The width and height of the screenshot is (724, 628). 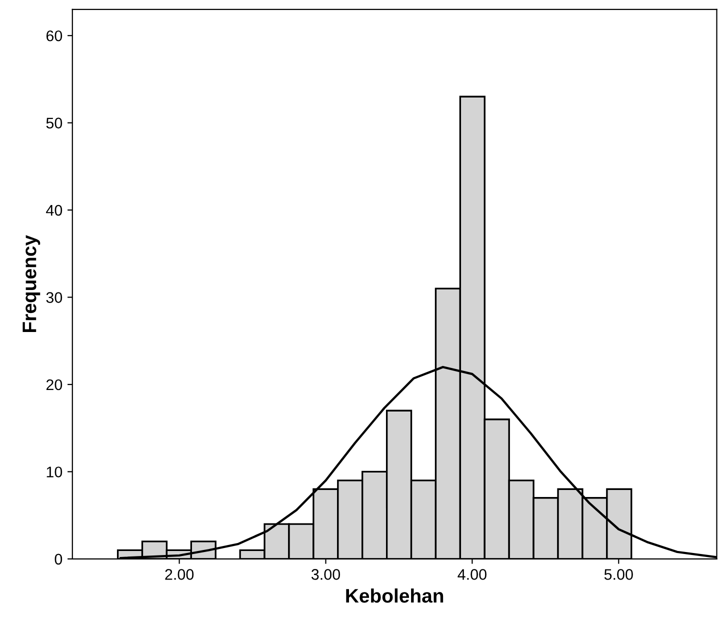 What do you see at coordinates (54, 123) in the screenshot?
I see `y-tick-label: 50` at bounding box center [54, 123].